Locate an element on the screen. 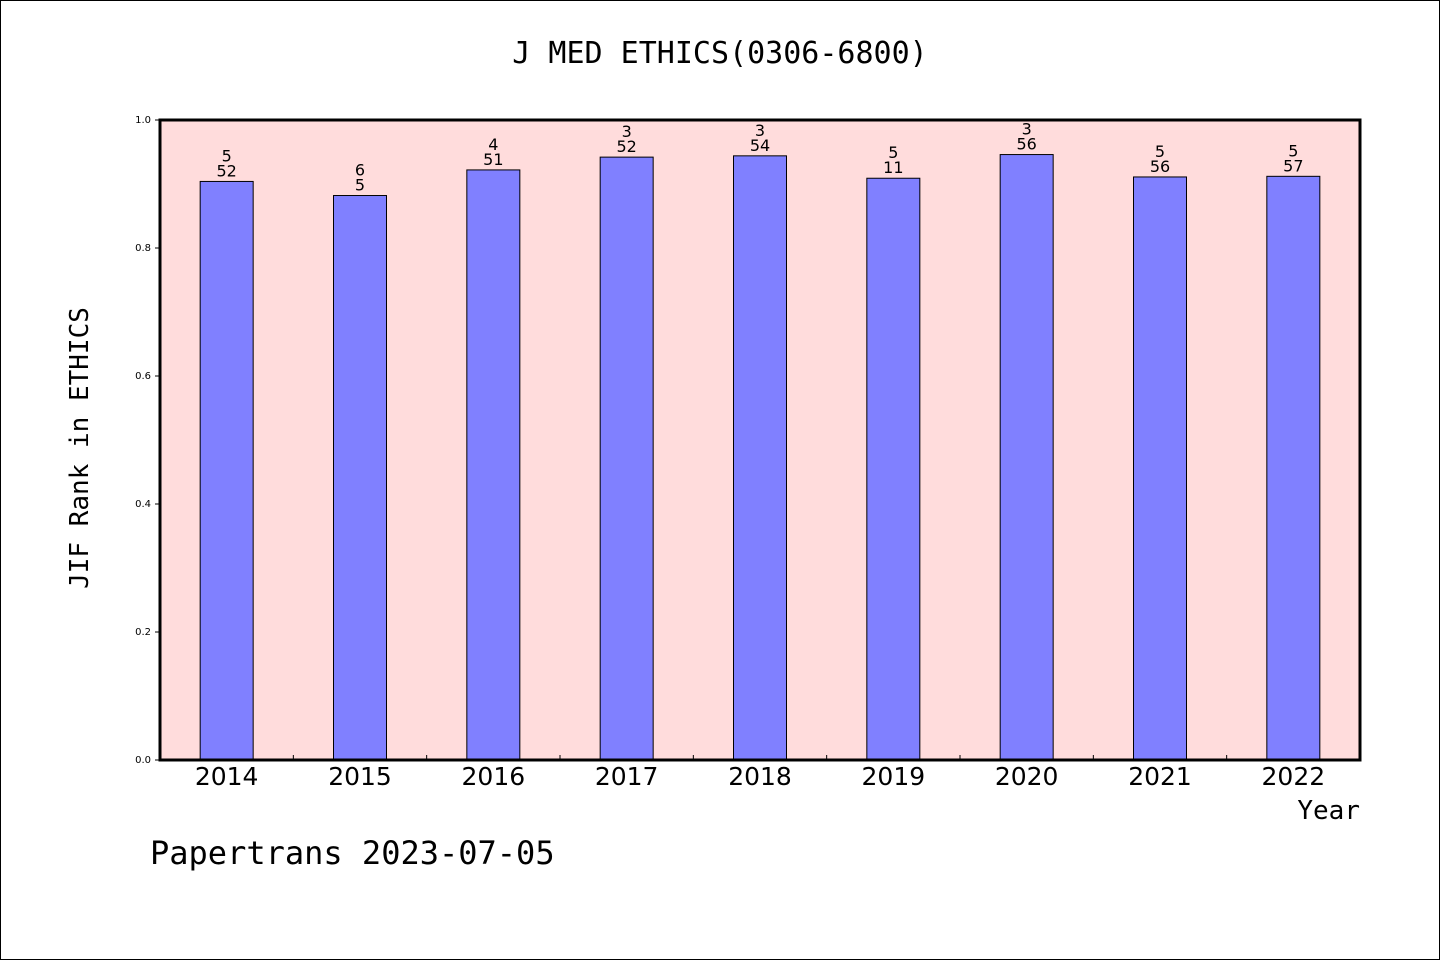 This screenshot has height=960, width=1440. x-tick-label: 2020 is located at coordinates (1027, 776).